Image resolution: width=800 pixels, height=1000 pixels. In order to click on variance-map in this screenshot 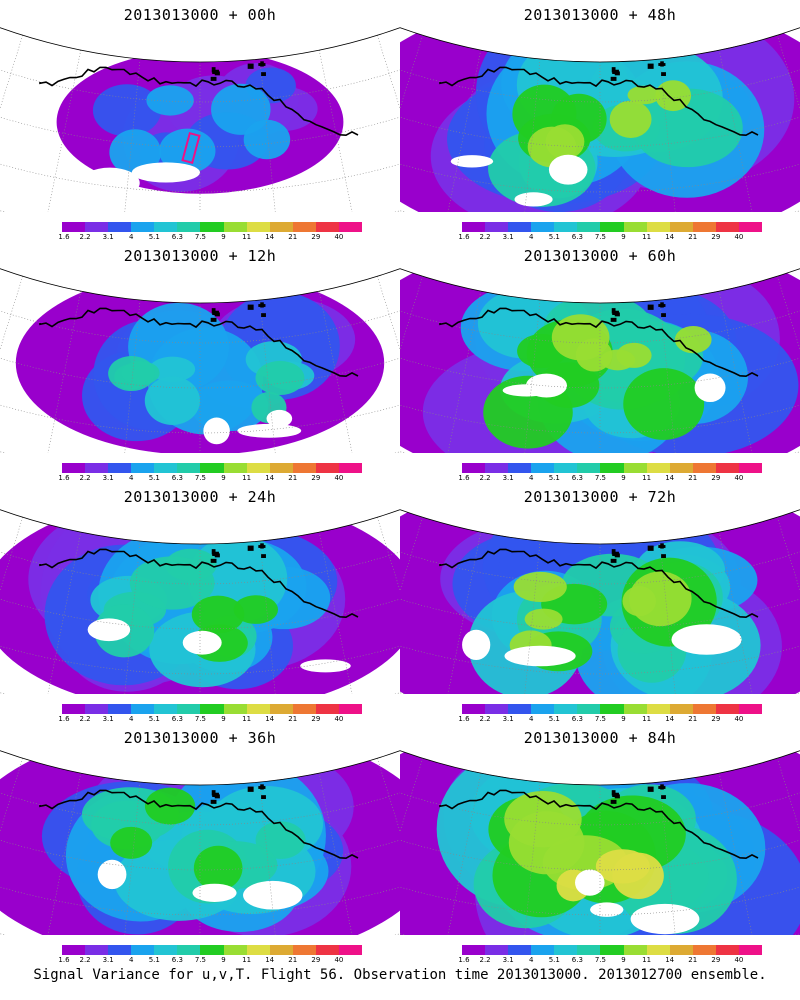, I will do `click(200, 117)`.